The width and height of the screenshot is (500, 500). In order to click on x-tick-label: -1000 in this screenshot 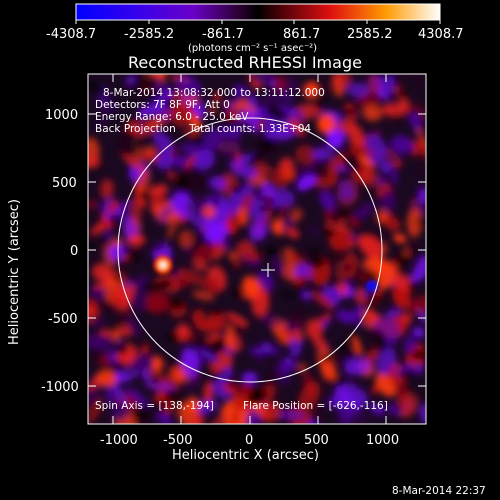, I will do `click(119, 440)`.